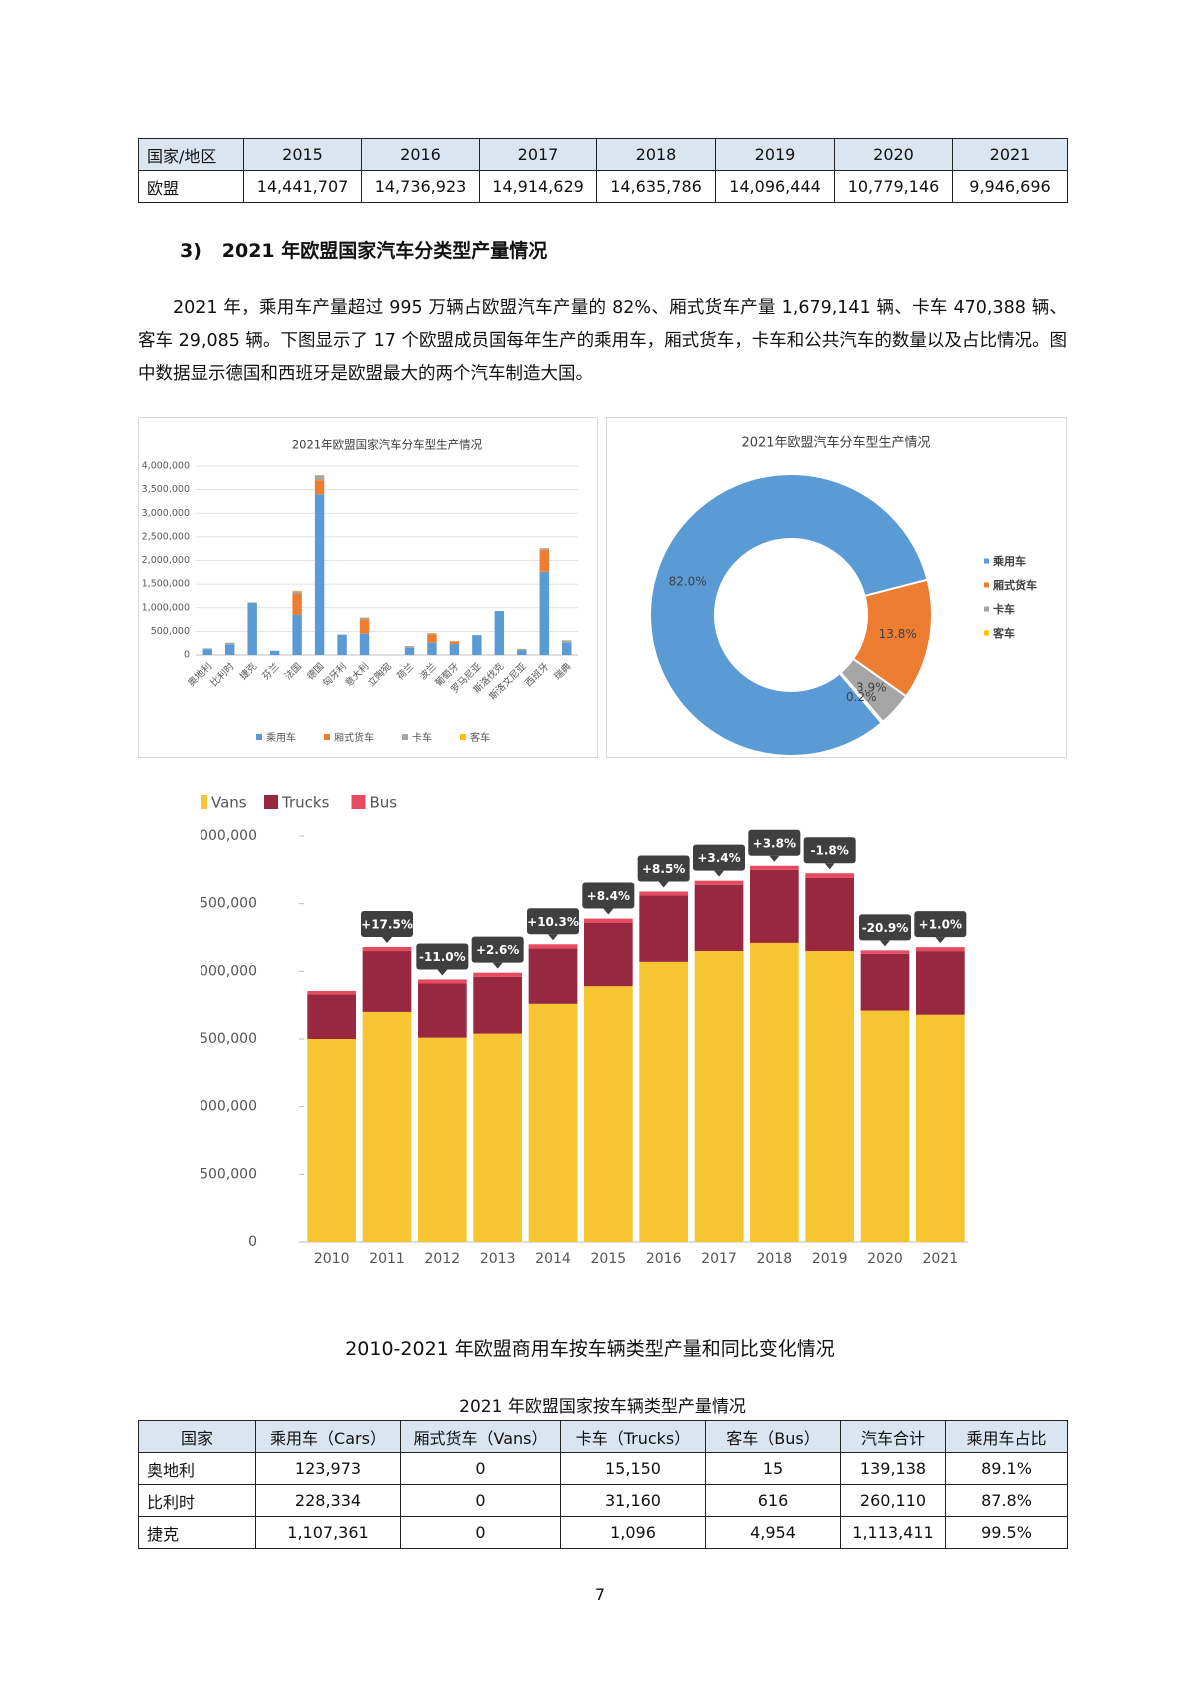 This screenshot has width=1200, height=1696. What do you see at coordinates (656, 186) in the screenshot?
I see `table-cell: 14,635,786` at bounding box center [656, 186].